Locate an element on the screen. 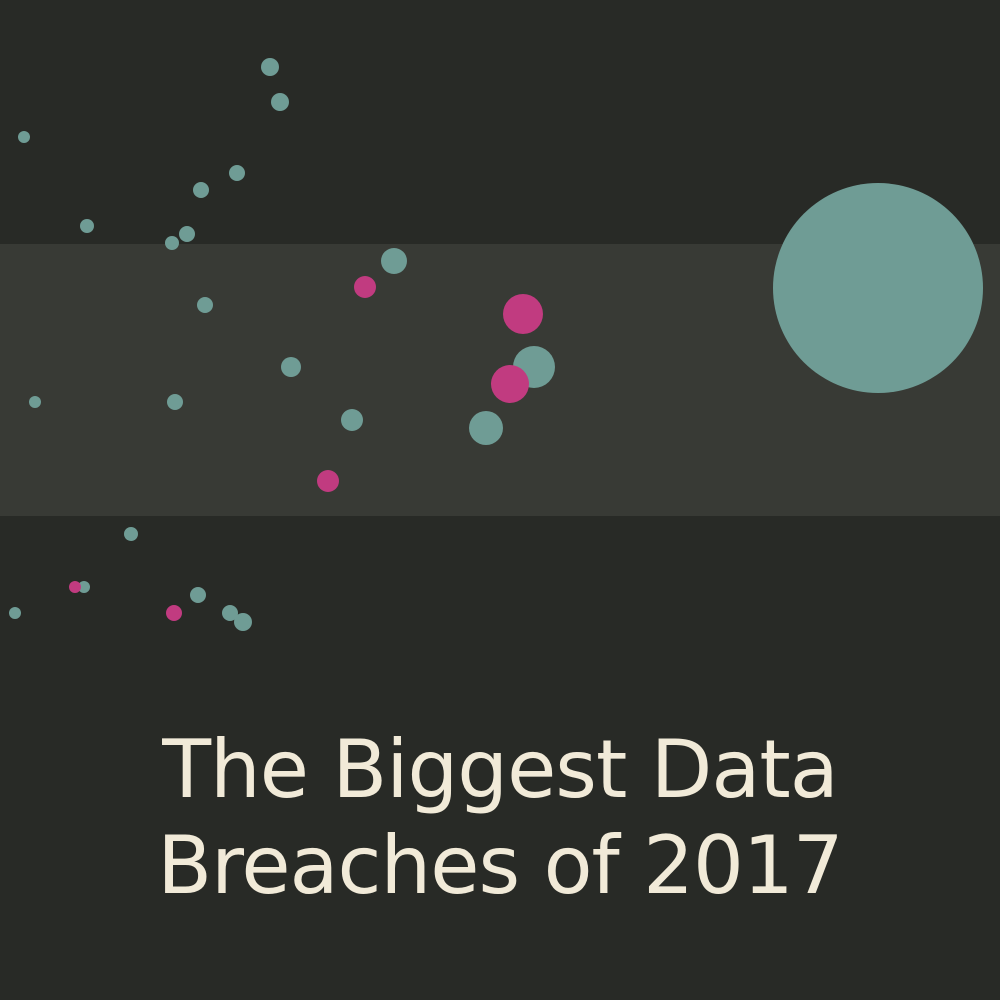  title-line-1: The Biggest Data is located at coordinates (500, 769).